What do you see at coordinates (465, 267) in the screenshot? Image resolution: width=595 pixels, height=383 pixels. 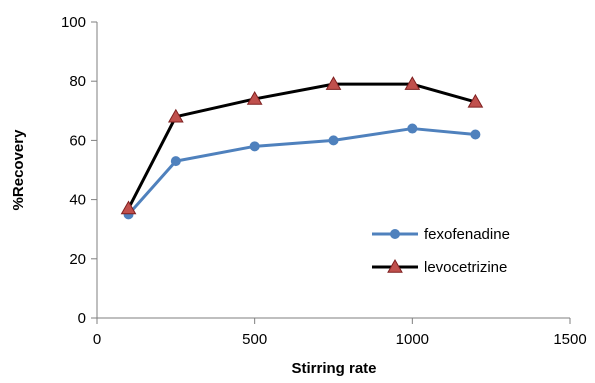 I see `legend-label: levocetrizine` at bounding box center [465, 267].